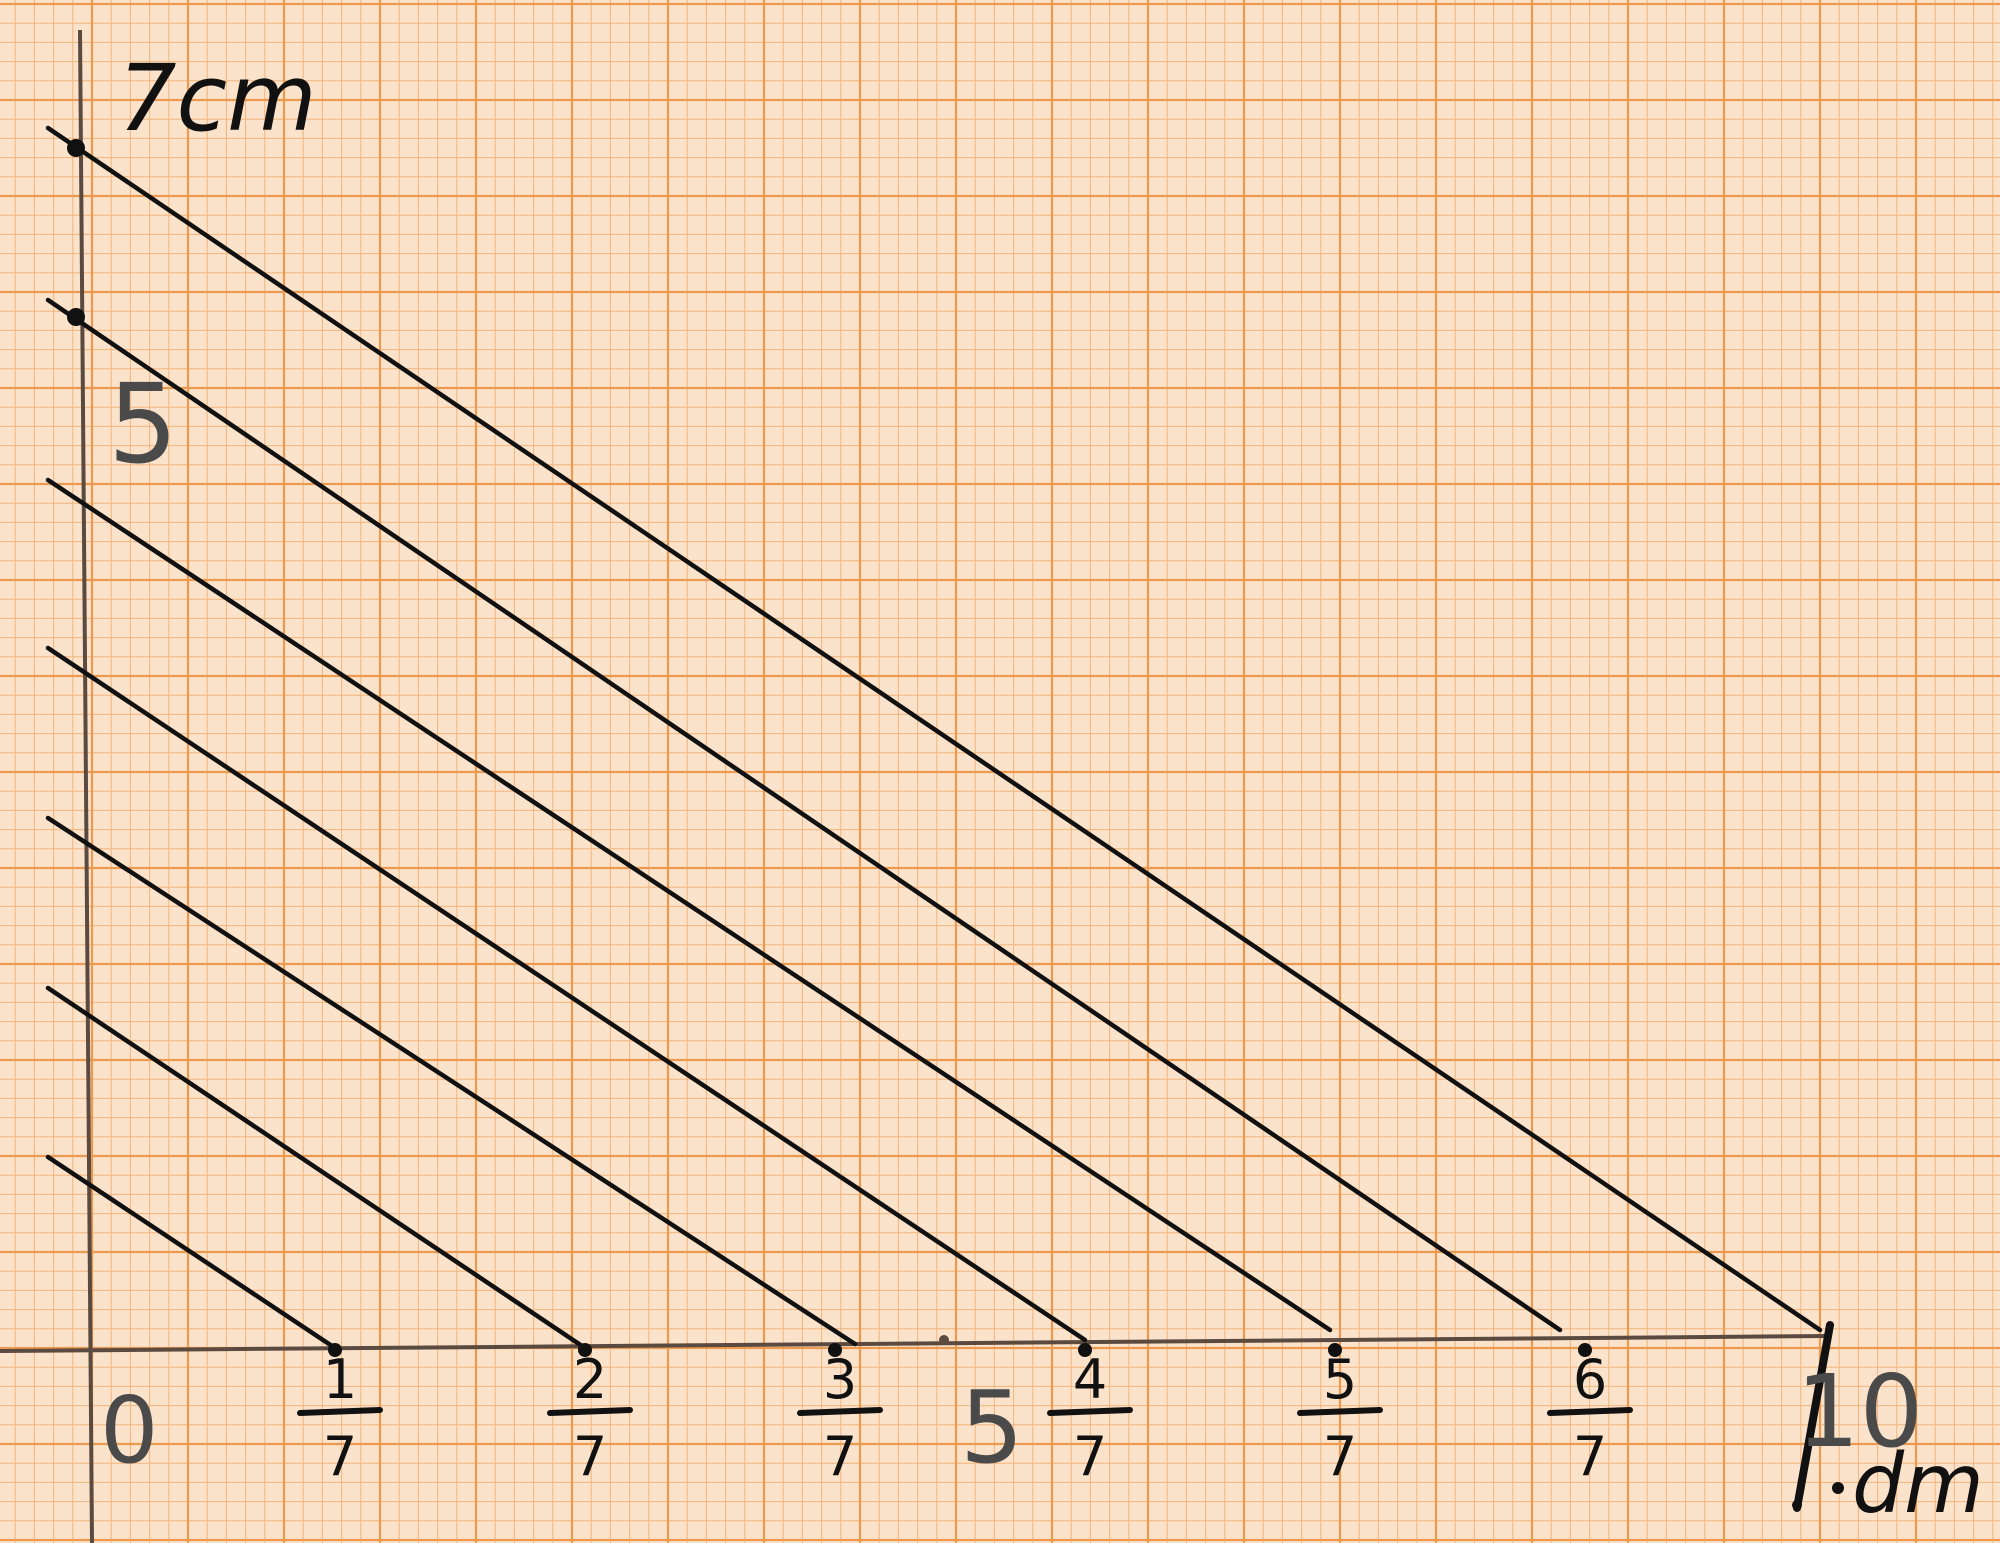  What do you see at coordinates (340, 1456) in the screenshot?
I see `fraction-denominator-1: 7` at bounding box center [340, 1456].